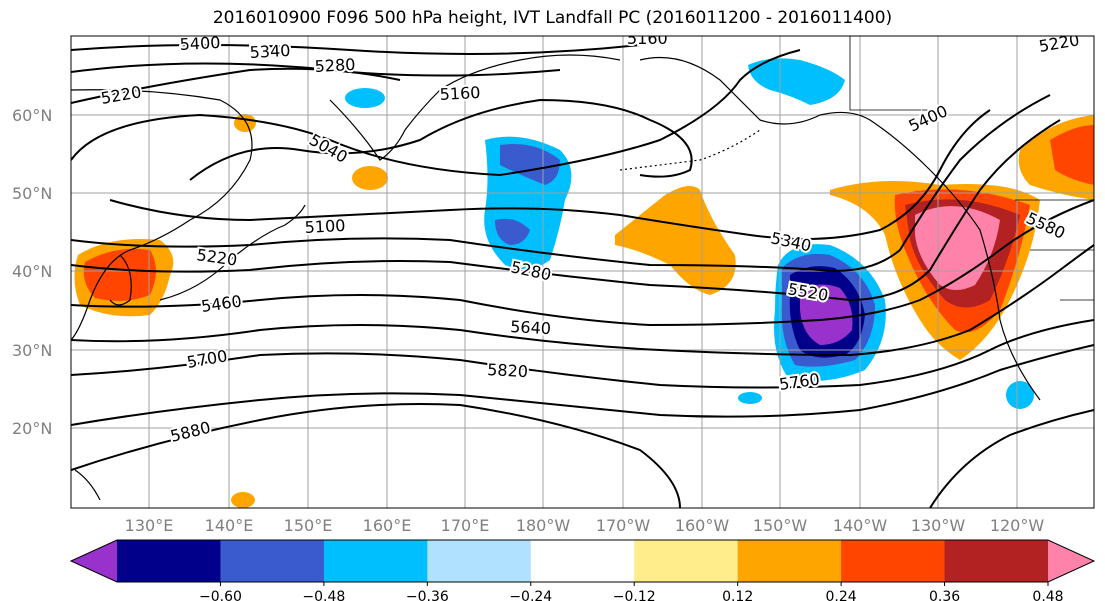  Describe the element at coordinates (938, 525) in the screenshot. I see `longitude-label: 130°W` at that location.